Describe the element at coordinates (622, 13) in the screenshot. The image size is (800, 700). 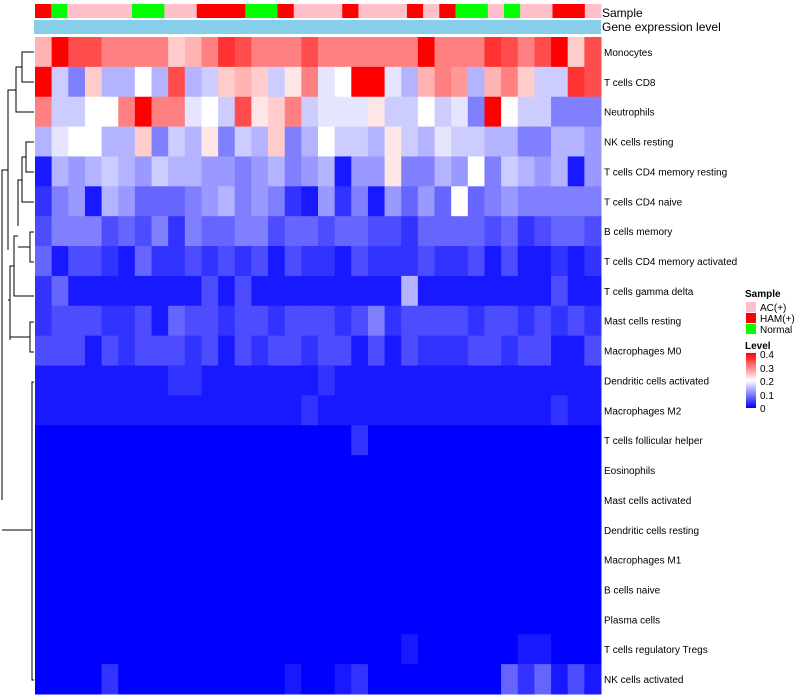
I see `sample-track-label: Sample` at that location.